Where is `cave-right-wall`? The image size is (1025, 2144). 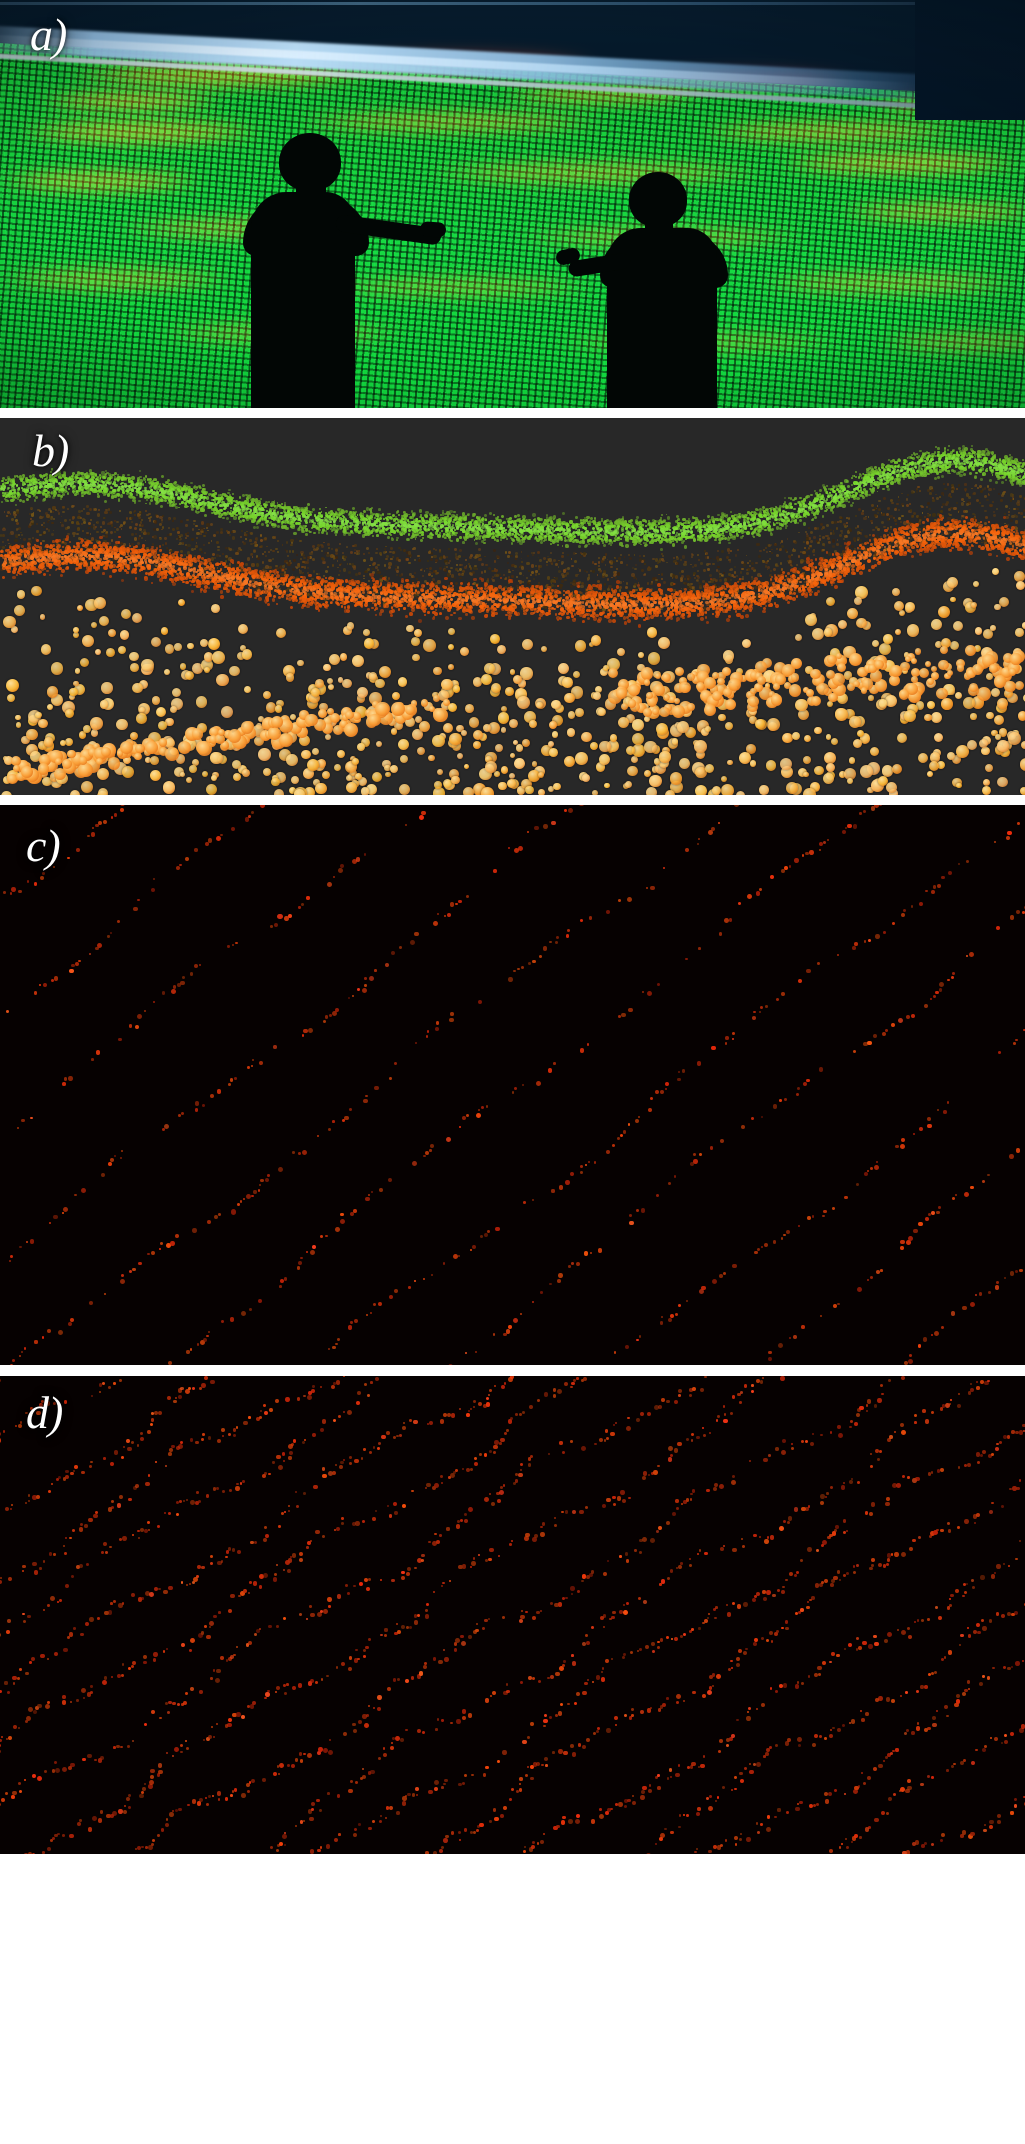 cave-right-wall is located at coordinates (970, 60).